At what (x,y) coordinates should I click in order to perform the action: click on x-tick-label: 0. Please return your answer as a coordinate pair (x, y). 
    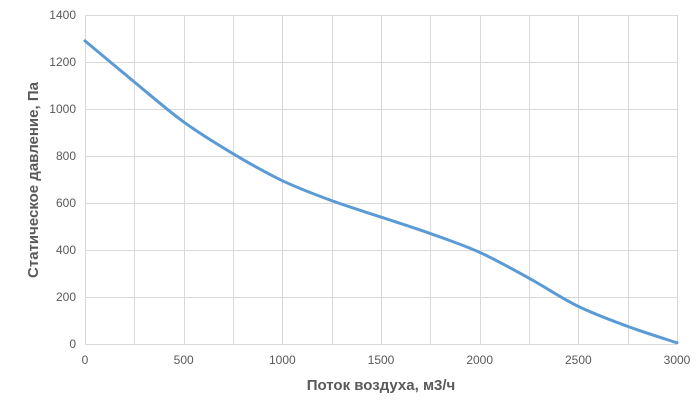
    Looking at the image, I should click on (85, 360).